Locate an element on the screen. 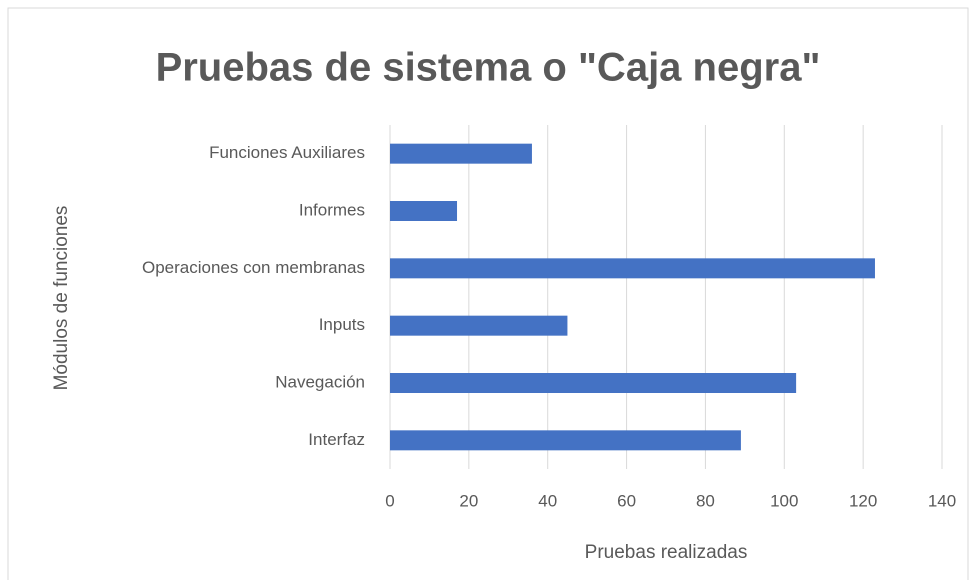 The image size is (976, 580). chart-title: Pruebas de sistema o "Caja negra" is located at coordinates (488, 68).